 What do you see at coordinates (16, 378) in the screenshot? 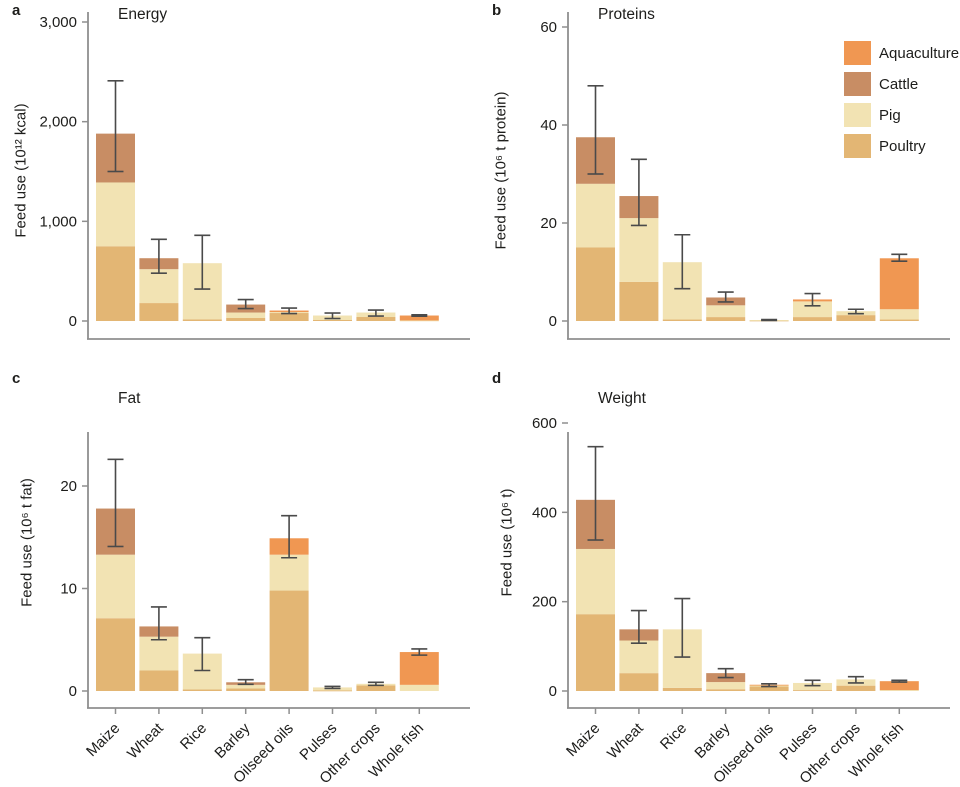
I see `panel-letter-c: c` at bounding box center [16, 378].